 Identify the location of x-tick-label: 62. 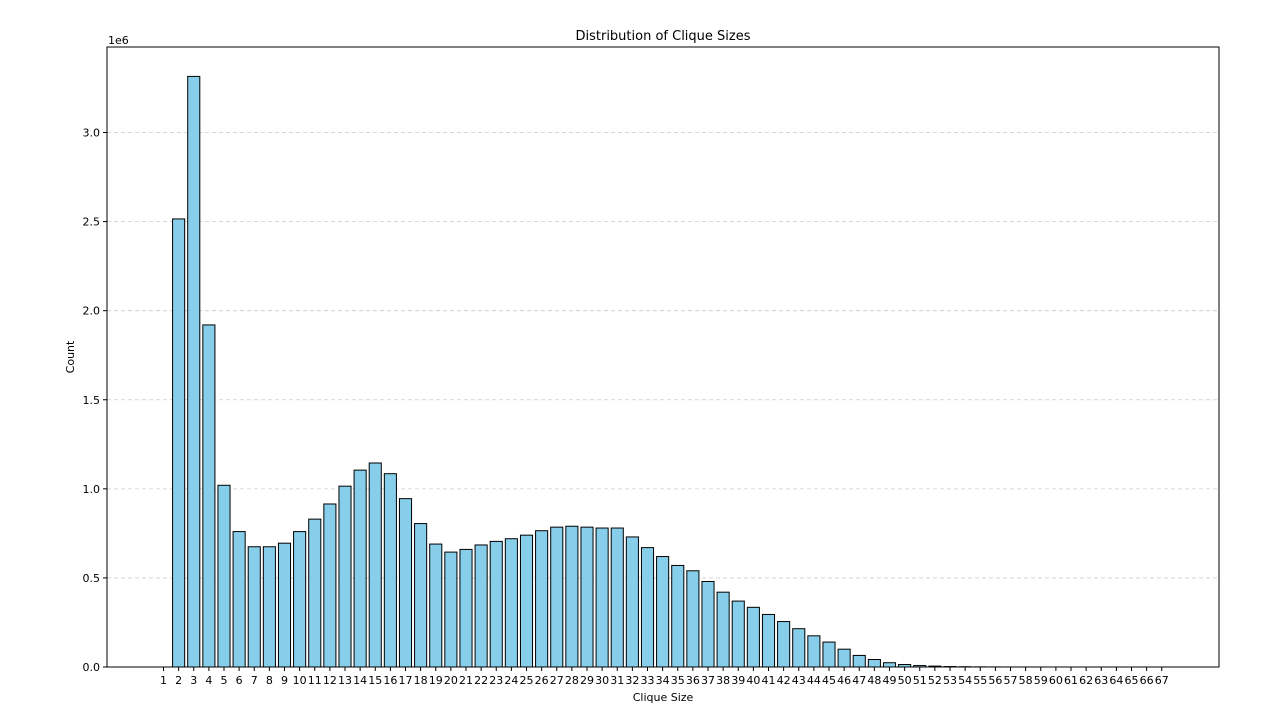
(1086, 680).